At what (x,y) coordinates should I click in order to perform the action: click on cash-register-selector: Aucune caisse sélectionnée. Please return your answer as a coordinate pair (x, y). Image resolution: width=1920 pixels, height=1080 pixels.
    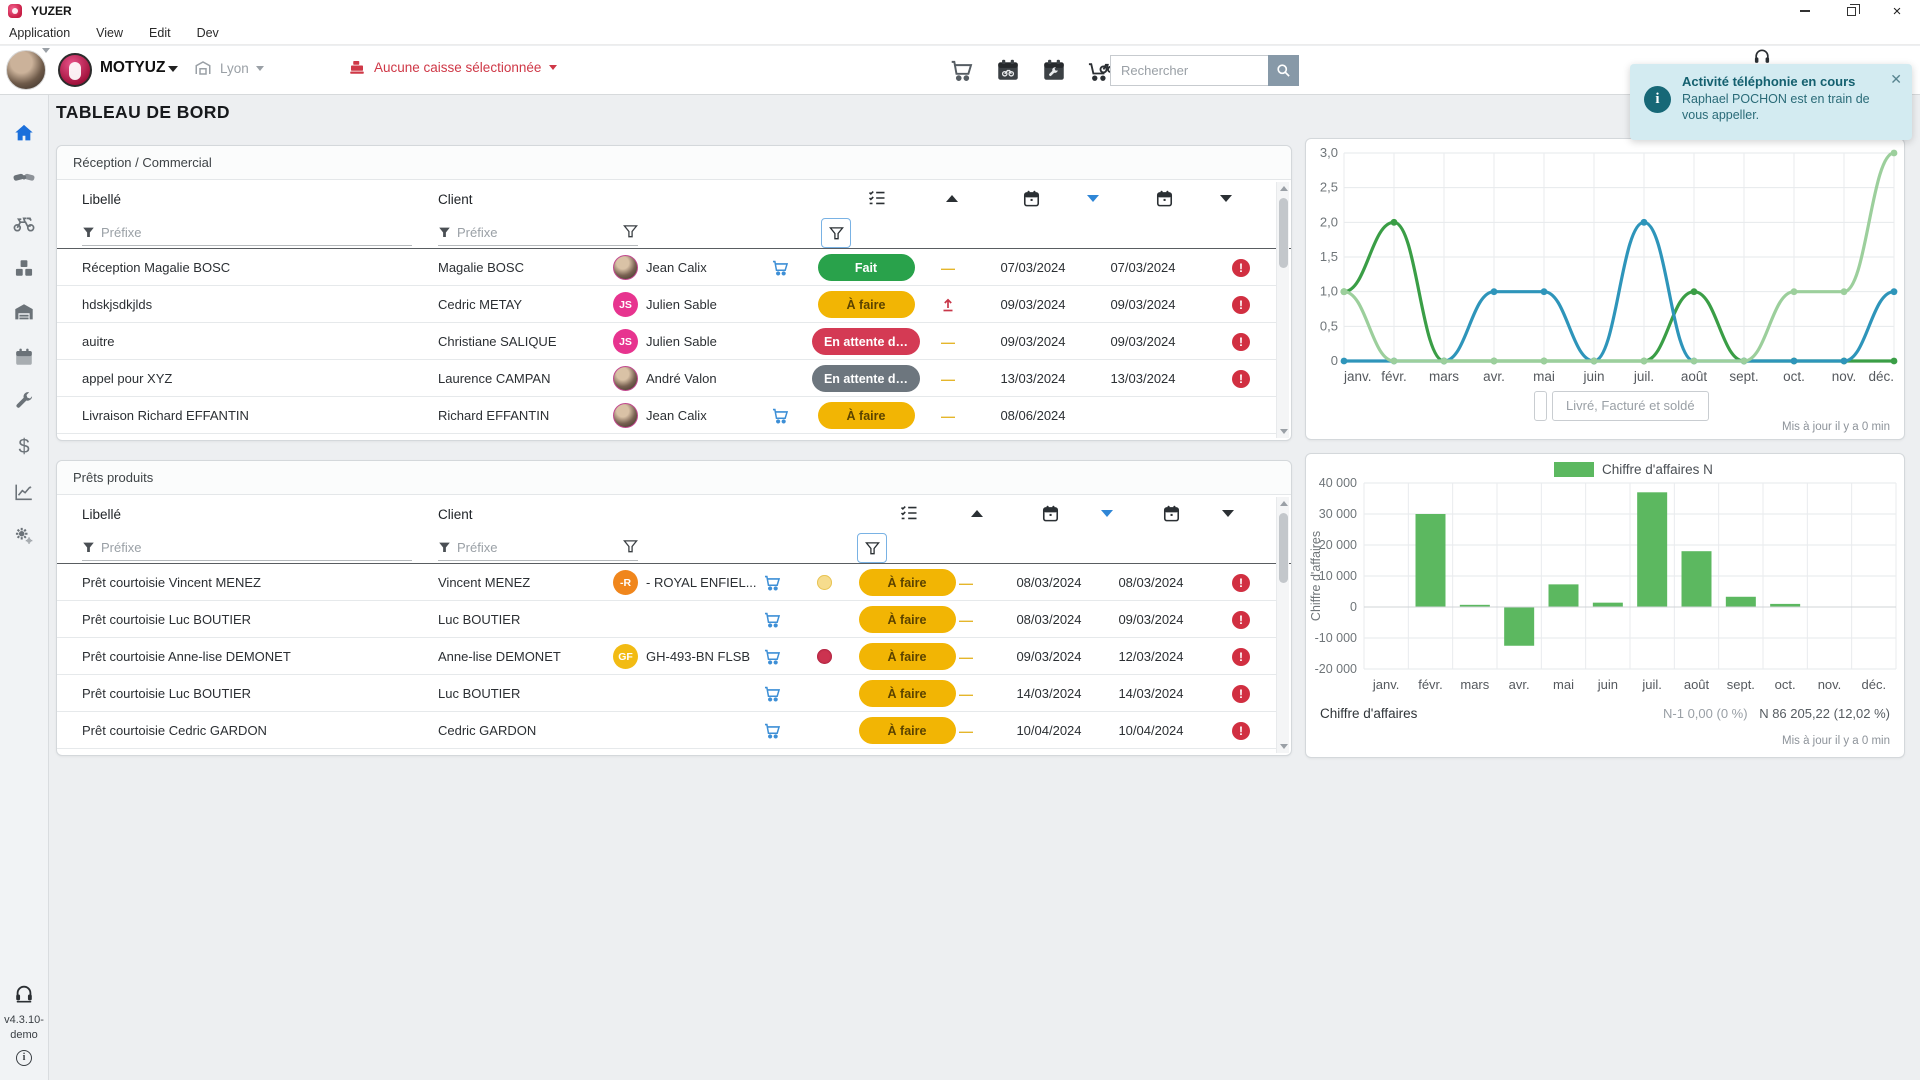
    Looking at the image, I should click on (453, 67).